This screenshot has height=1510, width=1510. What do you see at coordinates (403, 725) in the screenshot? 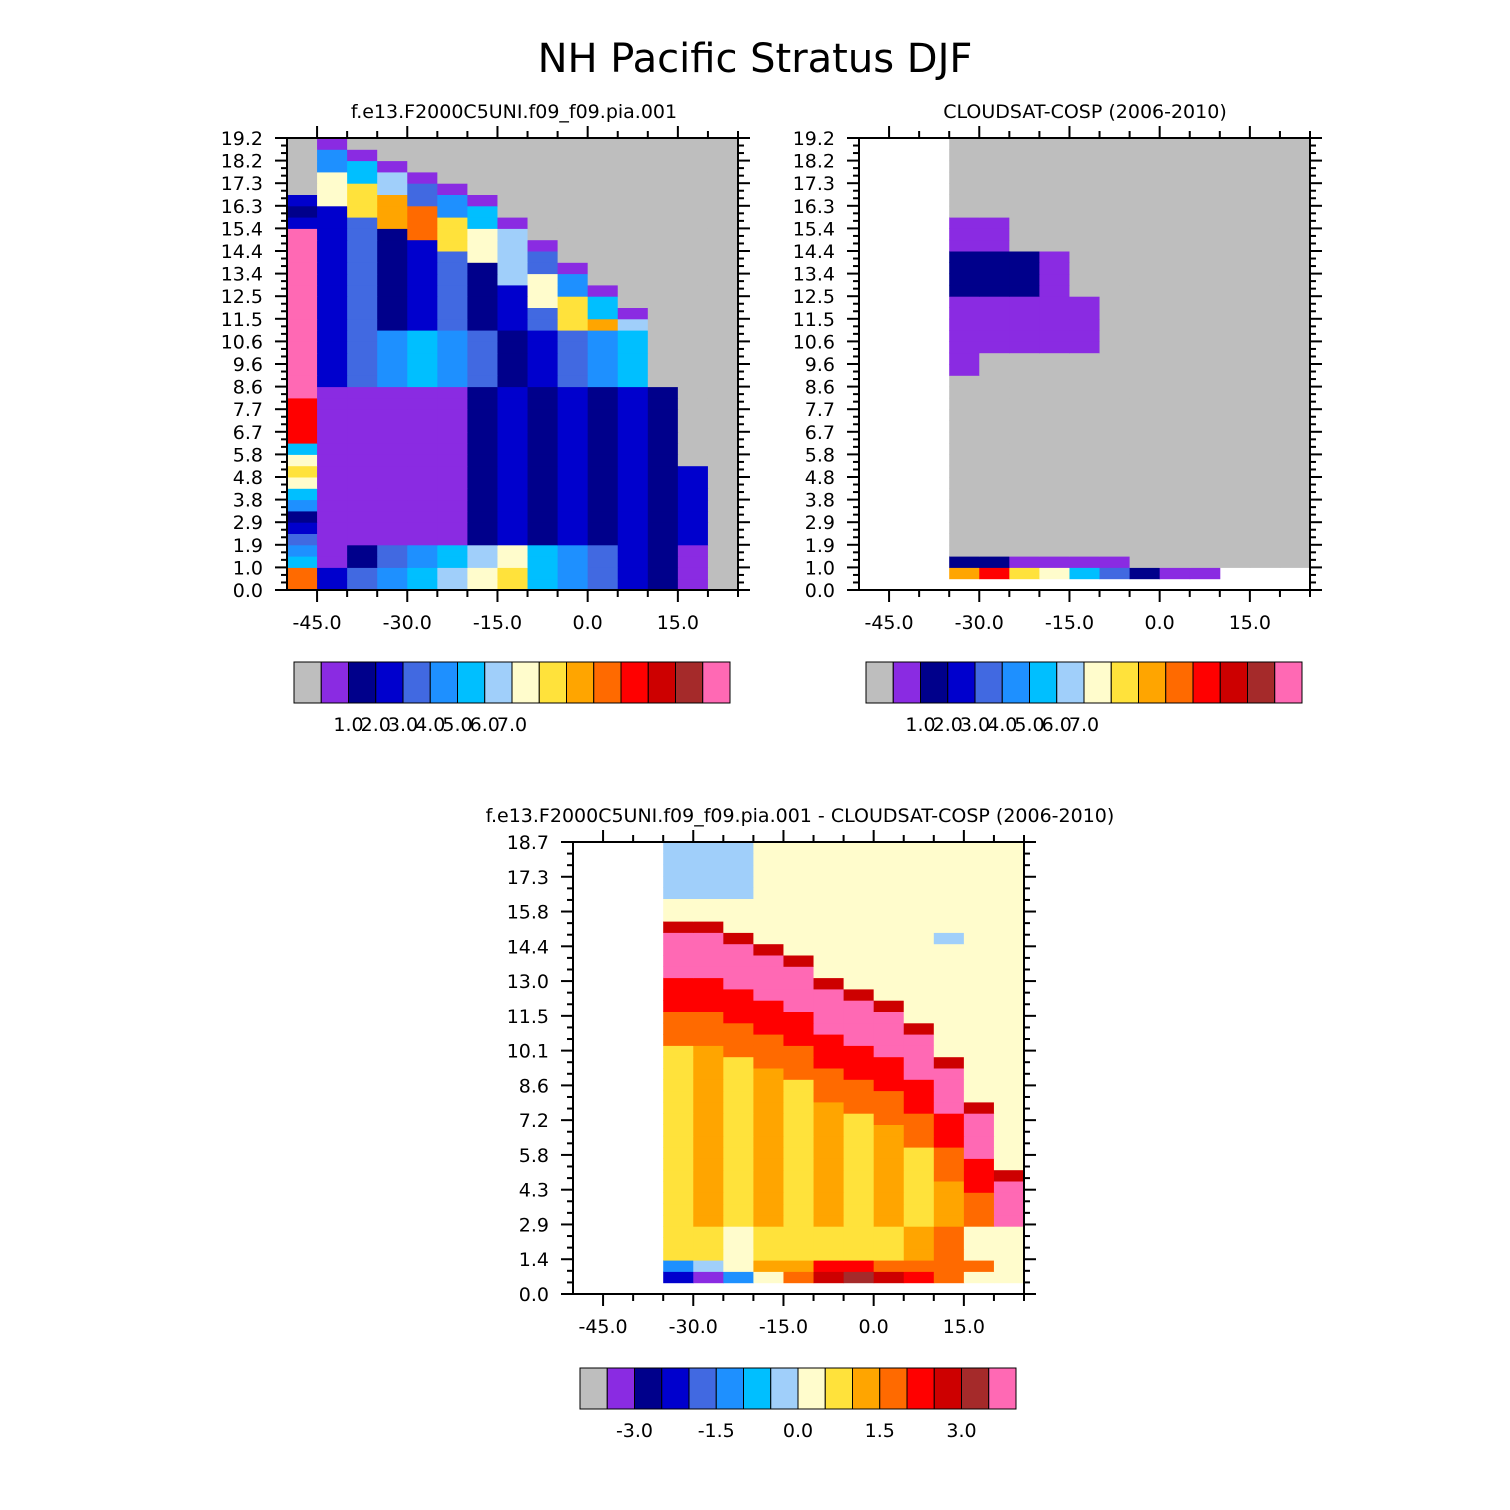
I see `colorbar-label: 3.0` at bounding box center [403, 725].